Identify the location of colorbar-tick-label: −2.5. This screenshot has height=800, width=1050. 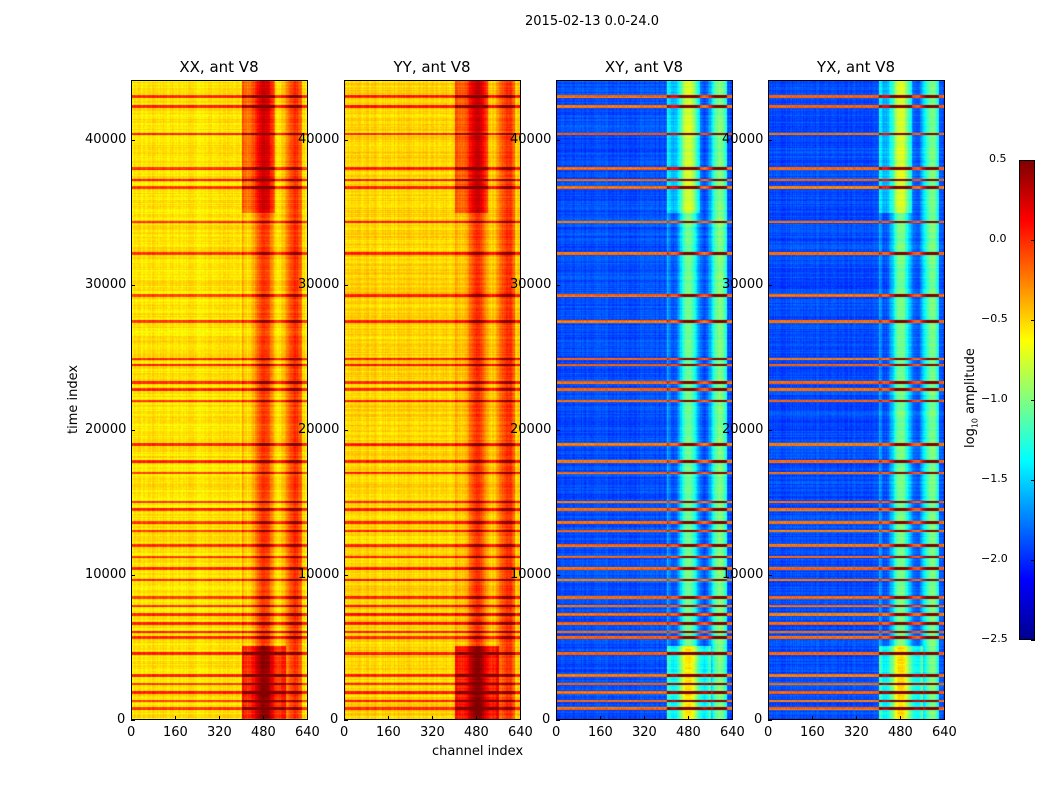
(994, 638).